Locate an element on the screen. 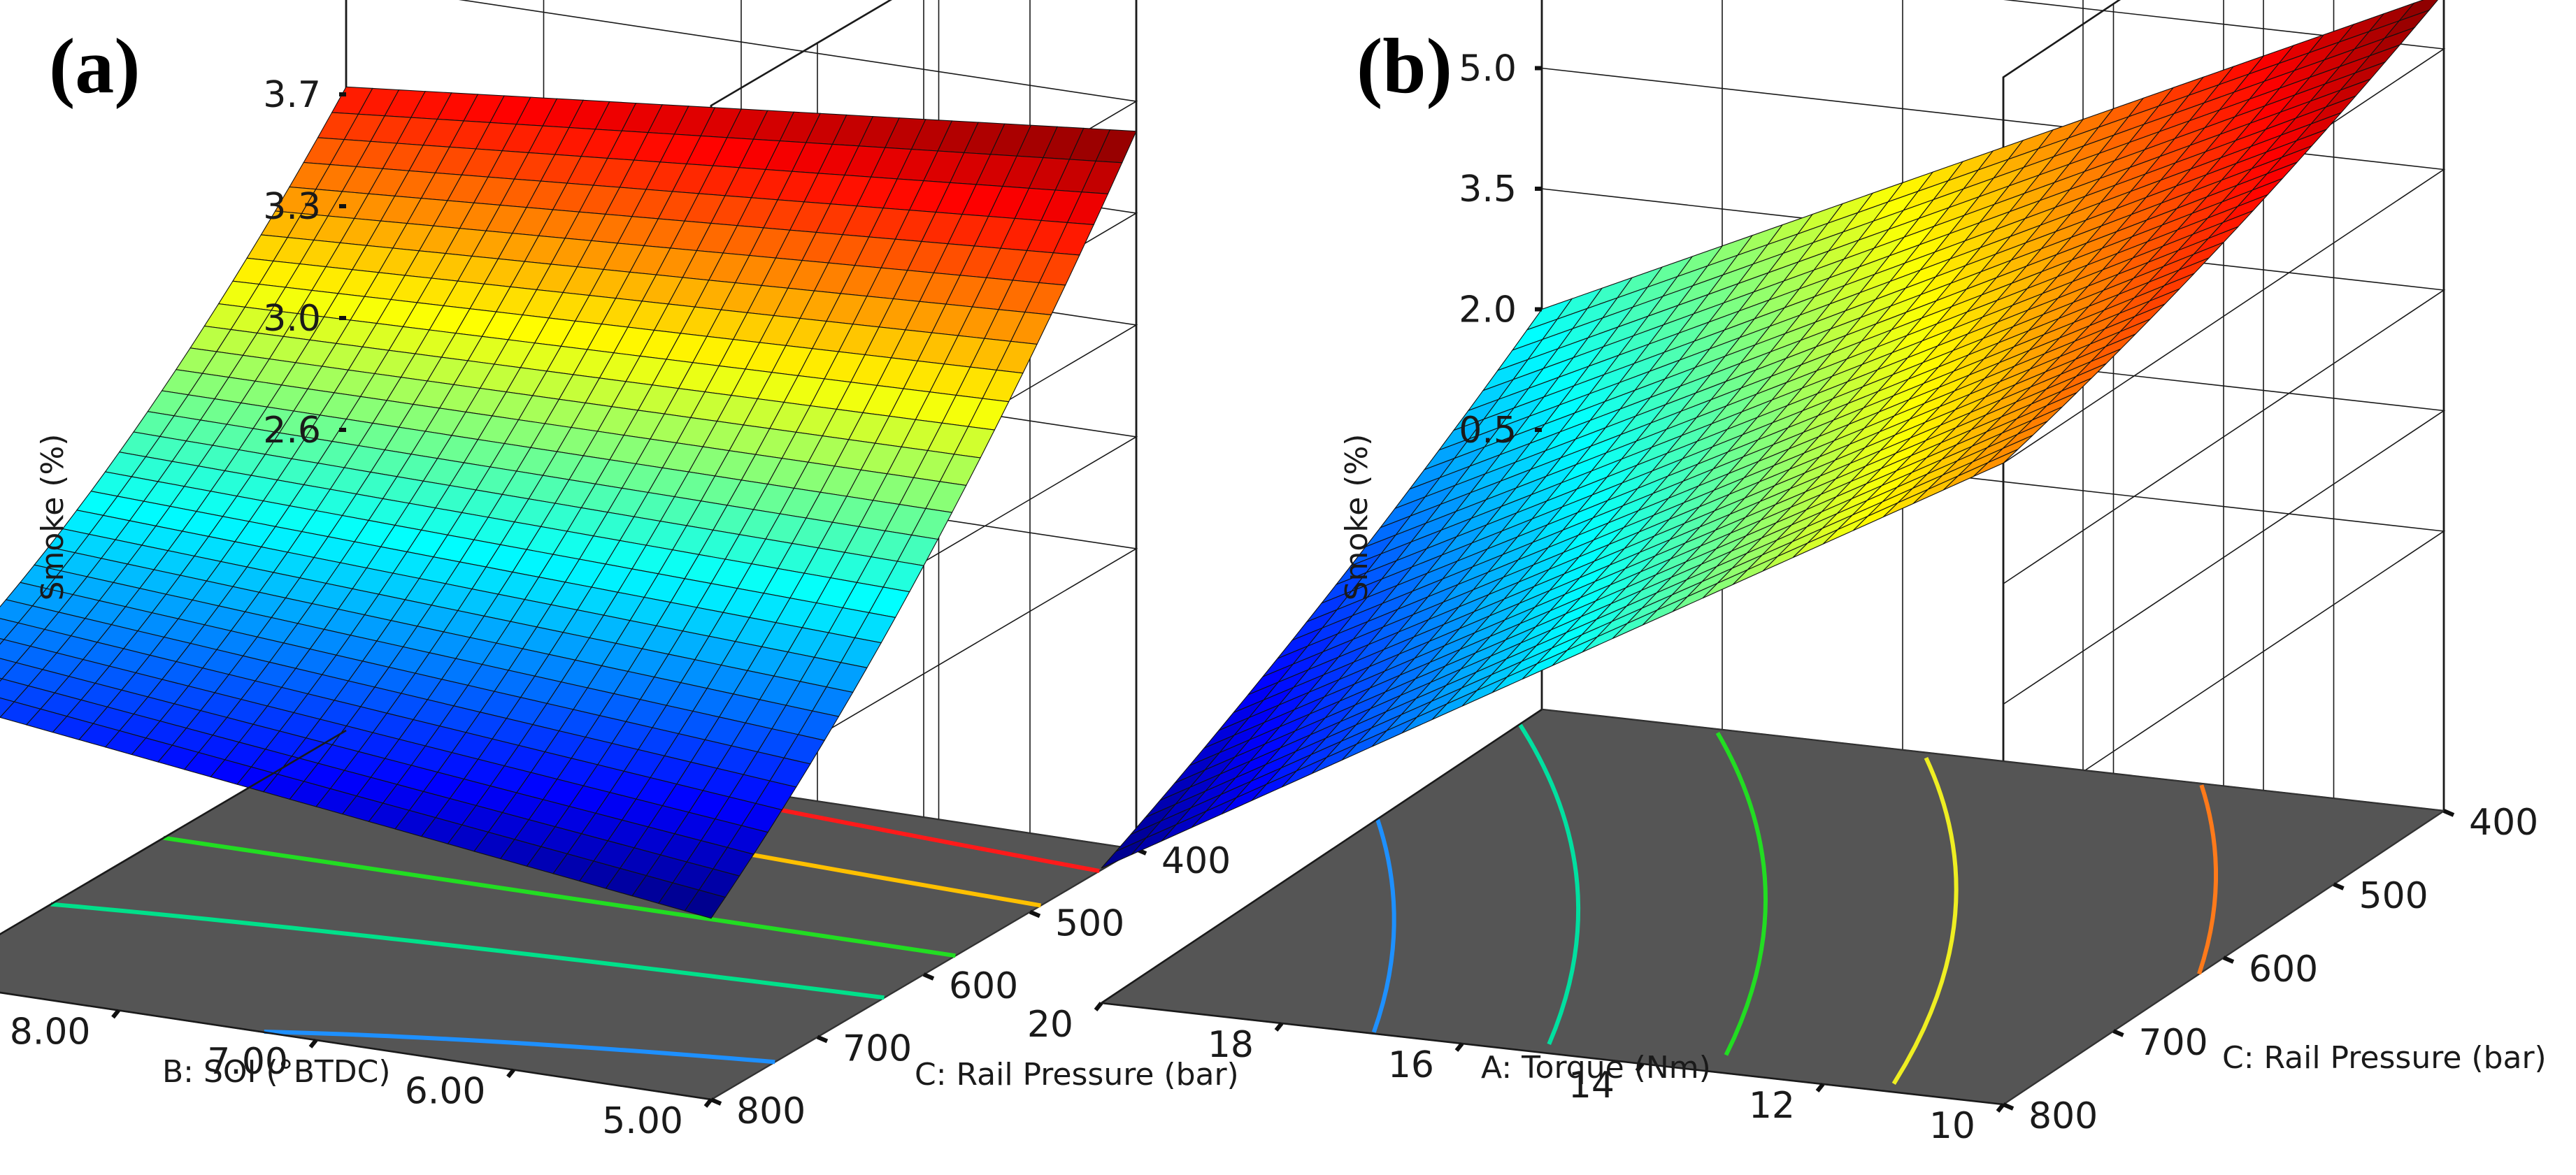 This screenshot has height=1175, width=2576. x-axis-label-b: C: Rail Pressure (bar) is located at coordinates (2384, 1058).